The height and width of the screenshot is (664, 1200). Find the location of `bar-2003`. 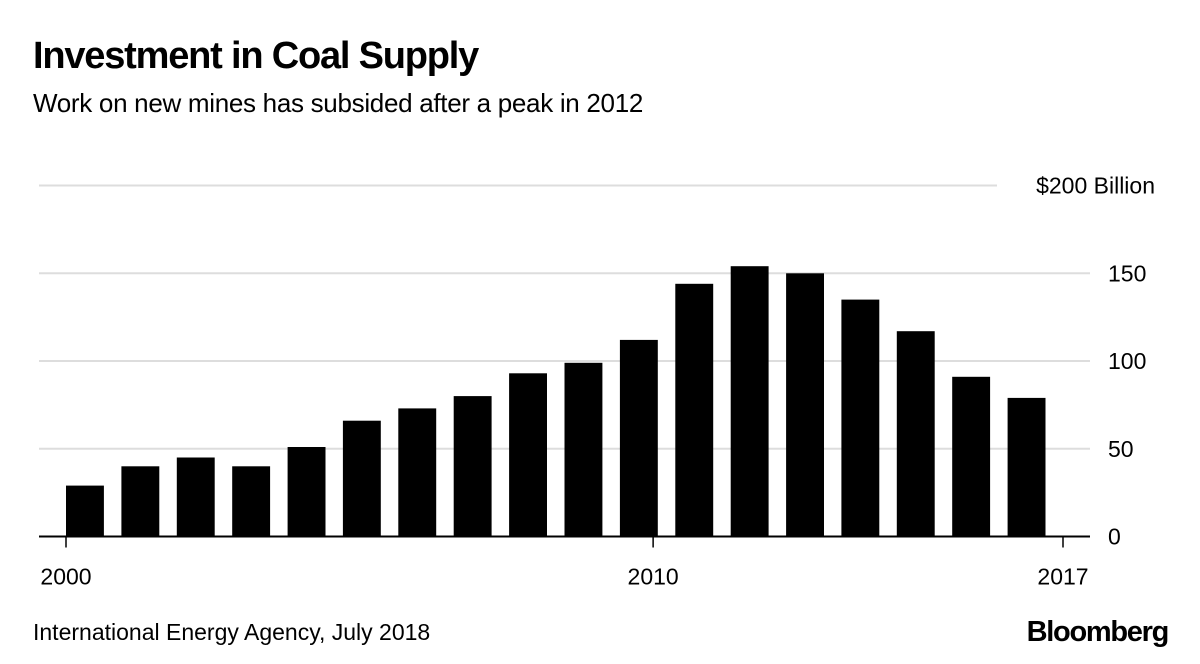

bar-2003 is located at coordinates (251, 501).